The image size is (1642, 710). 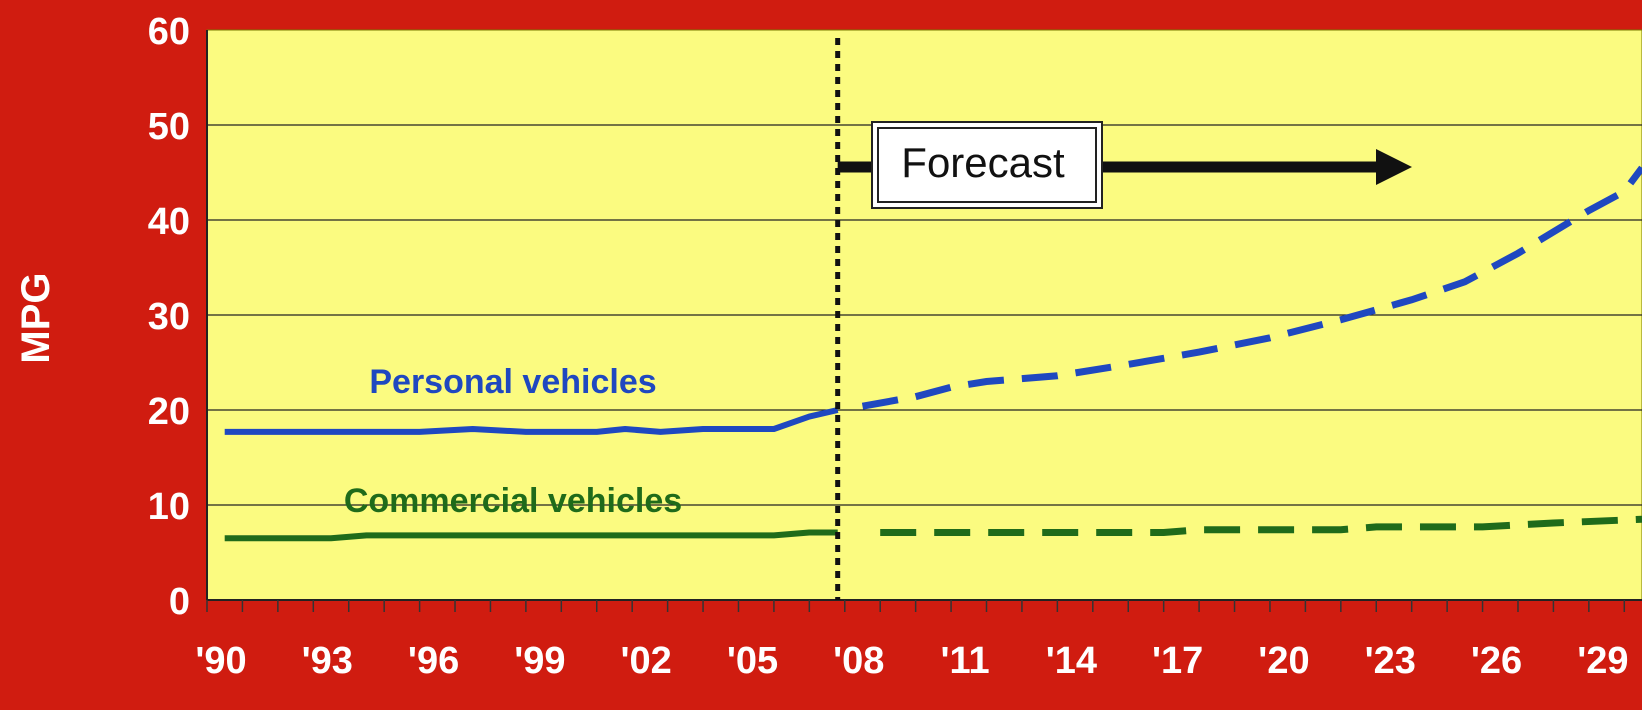 What do you see at coordinates (179, 602) in the screenshot?
I see `y-tick-label: 0` at bounding box center [179, 602].